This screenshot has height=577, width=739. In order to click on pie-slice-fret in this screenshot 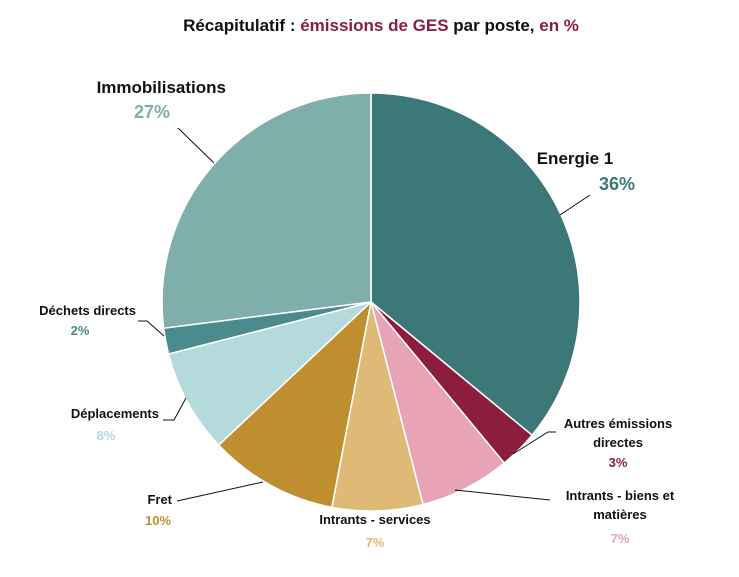, I will do `click(295, 404)`.